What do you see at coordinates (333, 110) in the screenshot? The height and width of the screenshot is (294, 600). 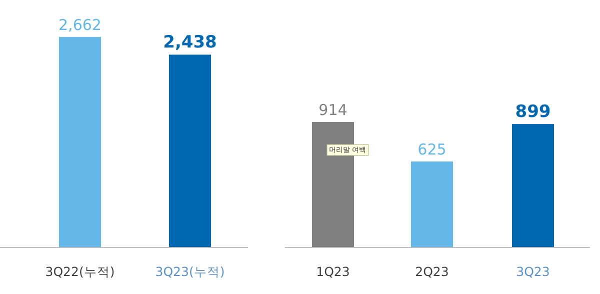 I see `data-label: 914` at bounding box center [333, 110].